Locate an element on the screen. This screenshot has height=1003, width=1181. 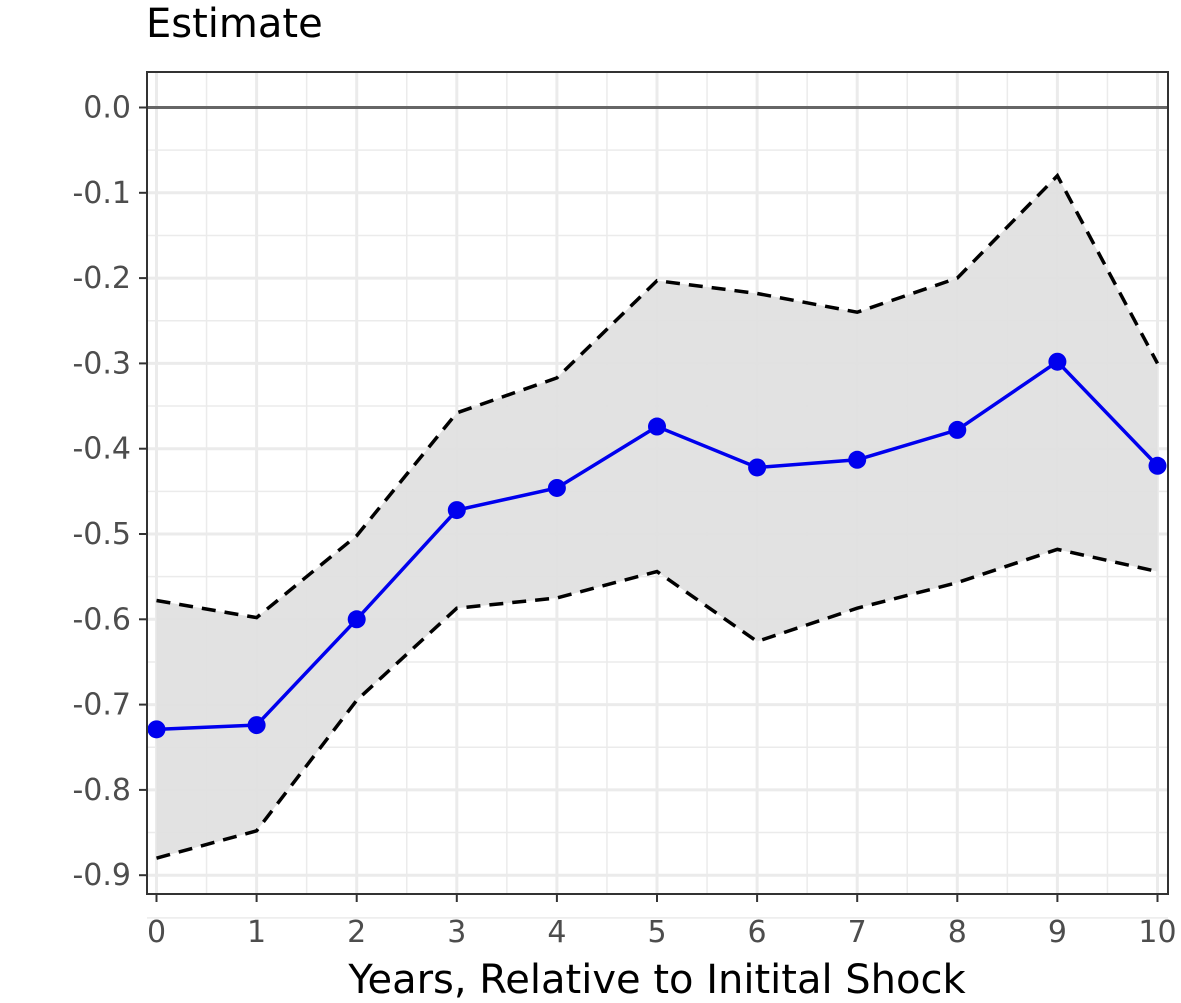
x-tick-label: 1 is located at coordinates (256, 932).